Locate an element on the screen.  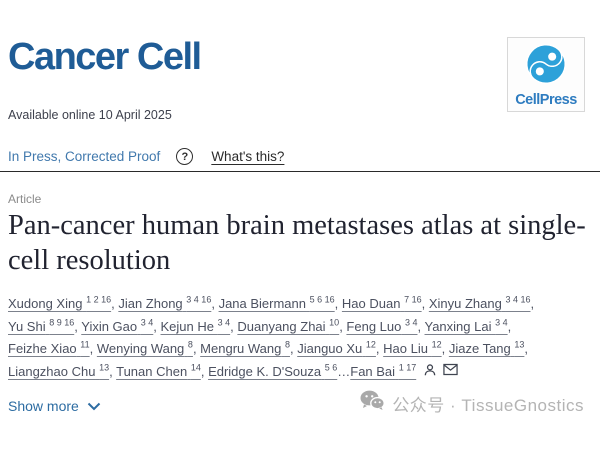
author-link: Yu Shi 8 9 16 is located at coordinates (41, 325).